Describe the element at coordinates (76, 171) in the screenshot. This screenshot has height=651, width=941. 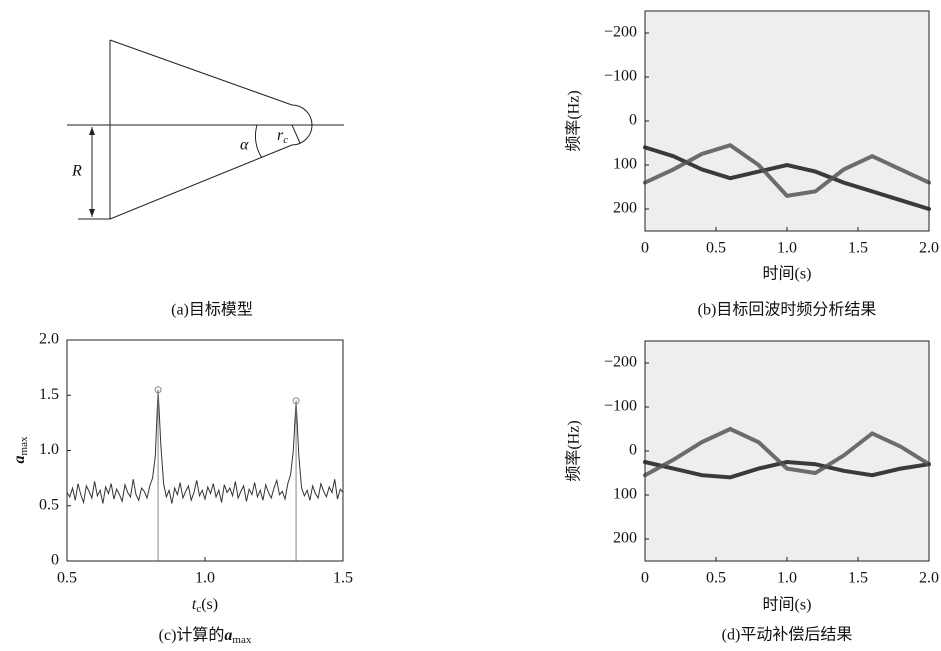
I see `r-label: R` at that location.